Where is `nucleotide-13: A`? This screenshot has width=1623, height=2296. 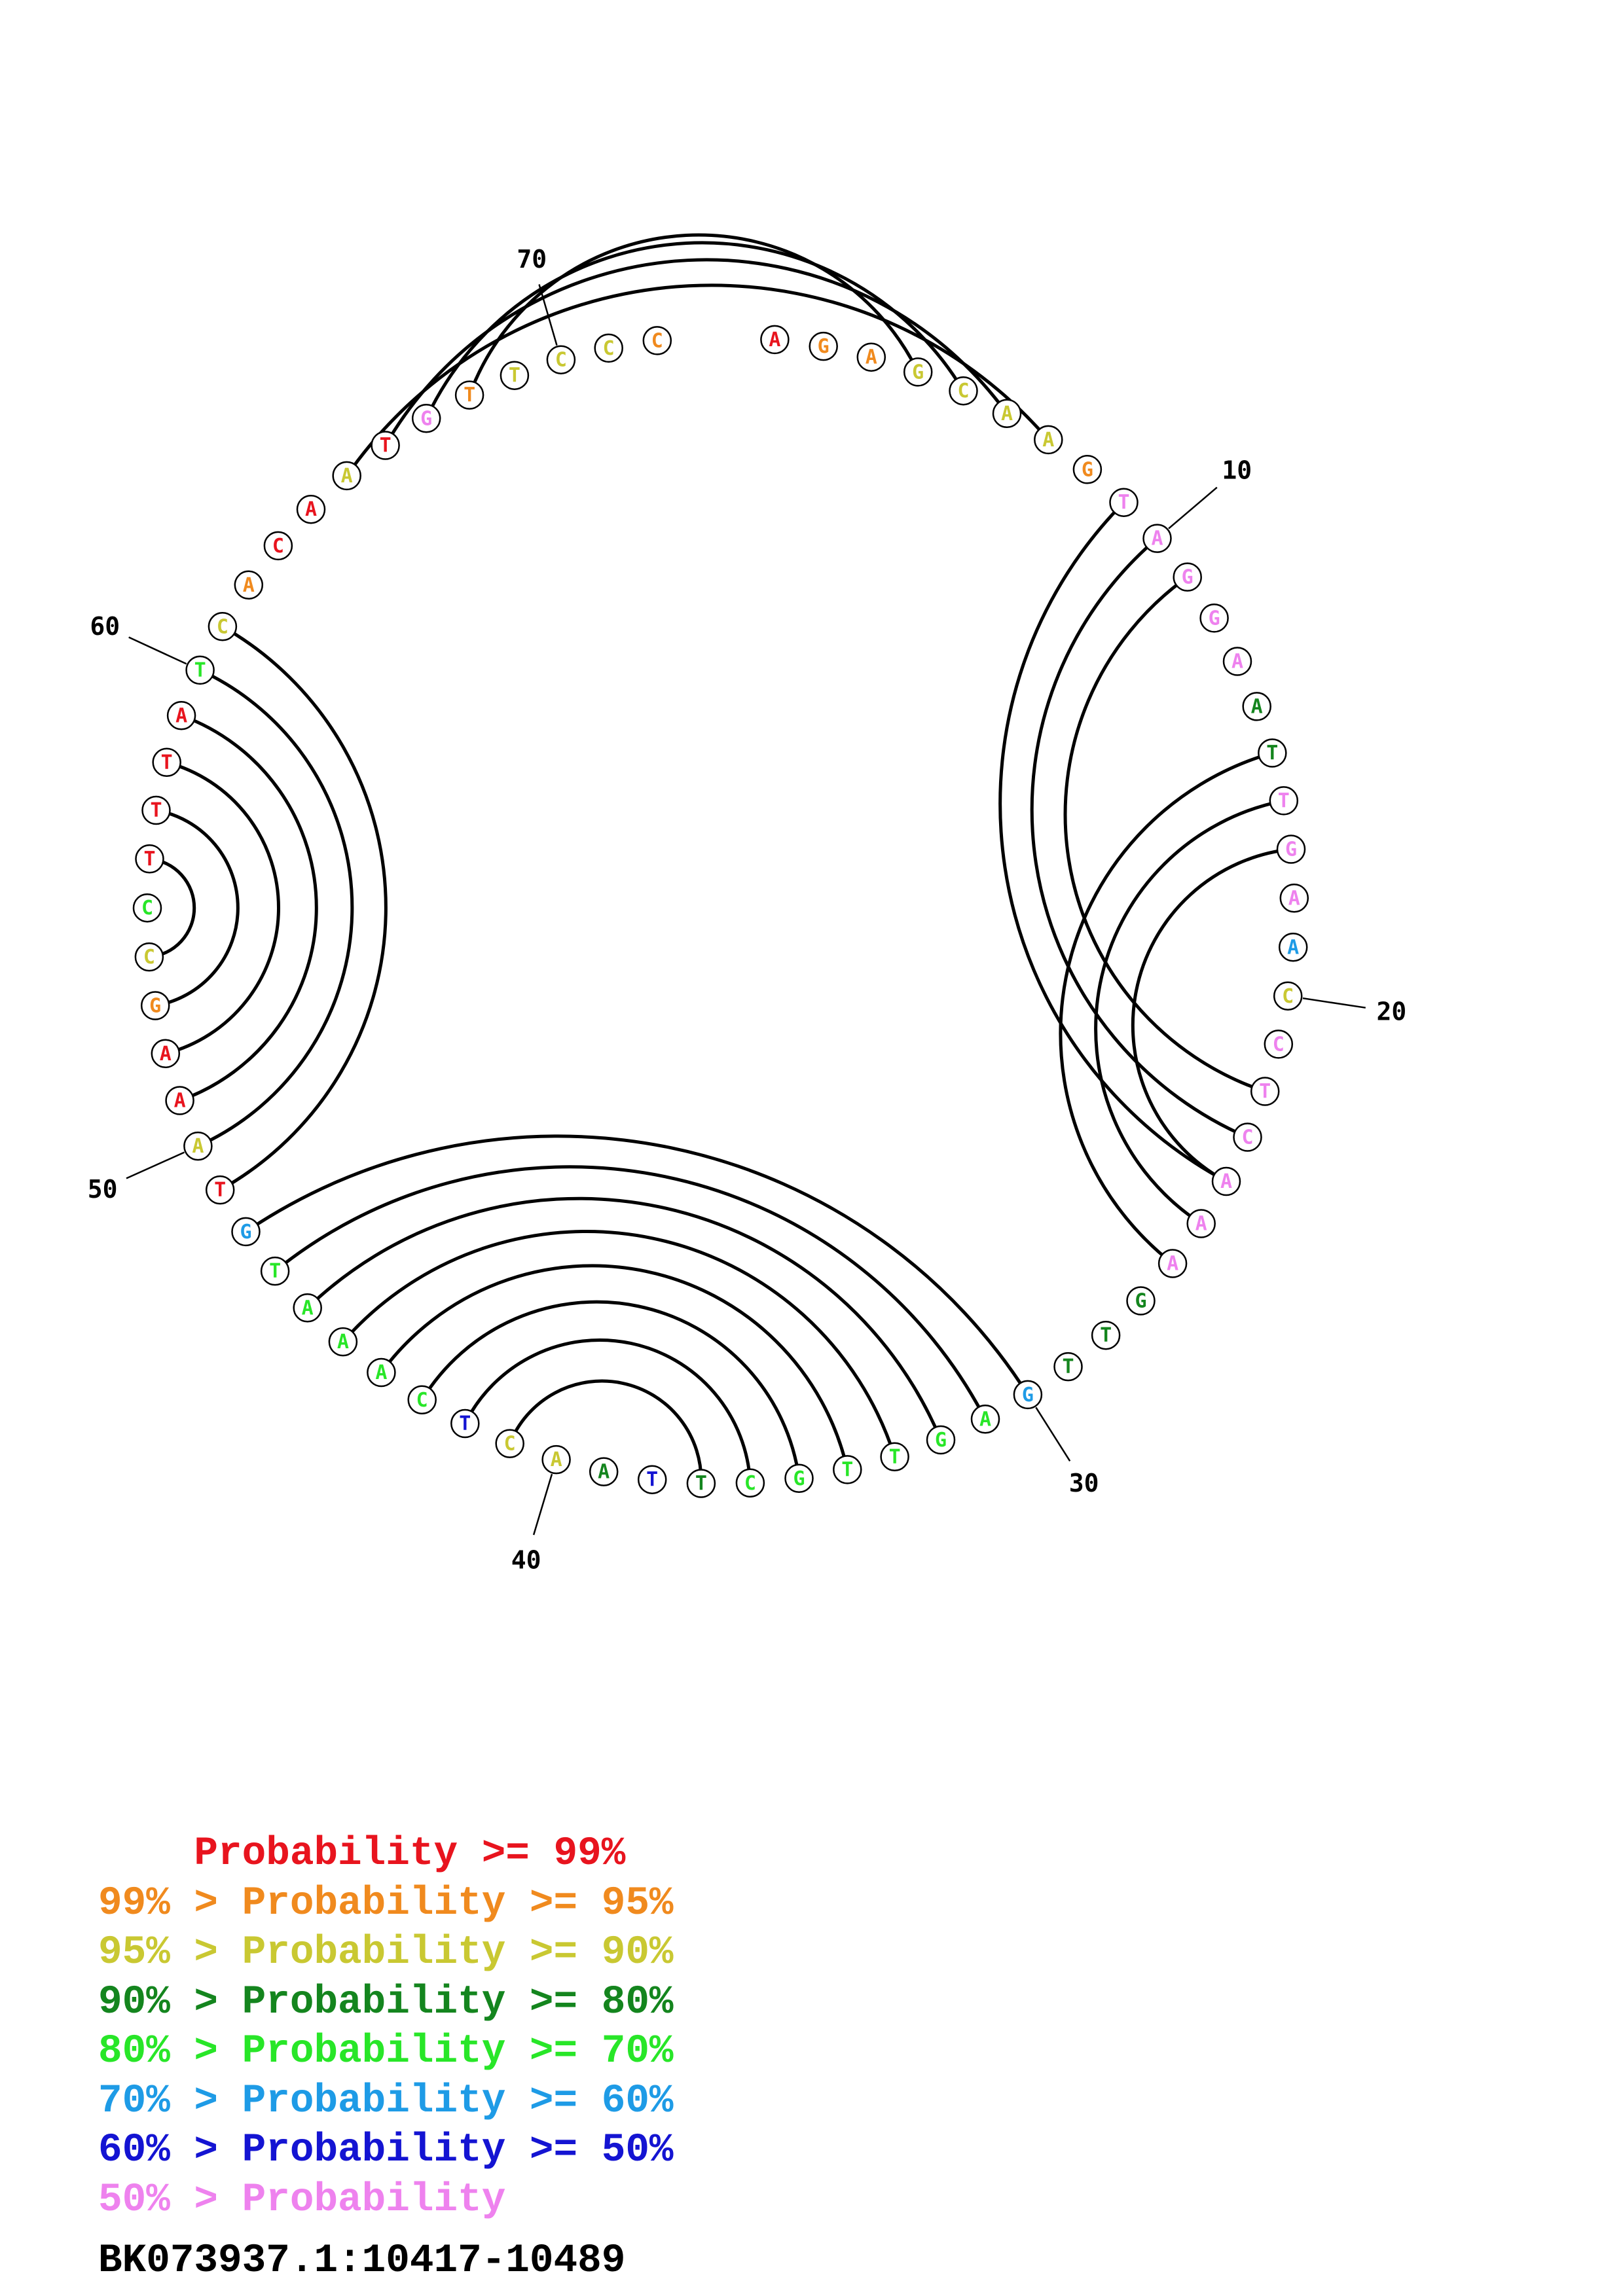
nucleotide-13: A is located at coordinates (1237, 661).